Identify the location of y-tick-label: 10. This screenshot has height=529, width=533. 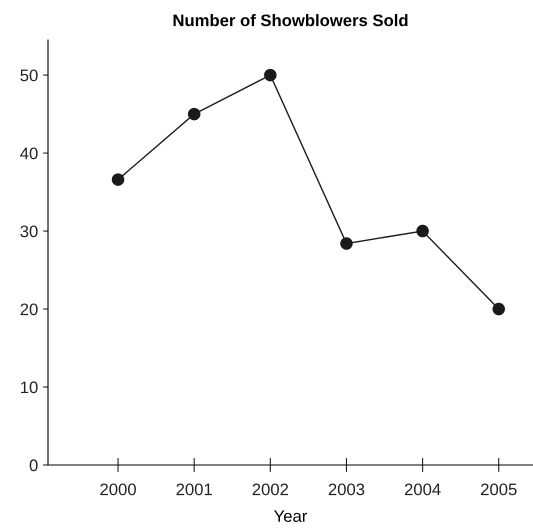
(29, 387).